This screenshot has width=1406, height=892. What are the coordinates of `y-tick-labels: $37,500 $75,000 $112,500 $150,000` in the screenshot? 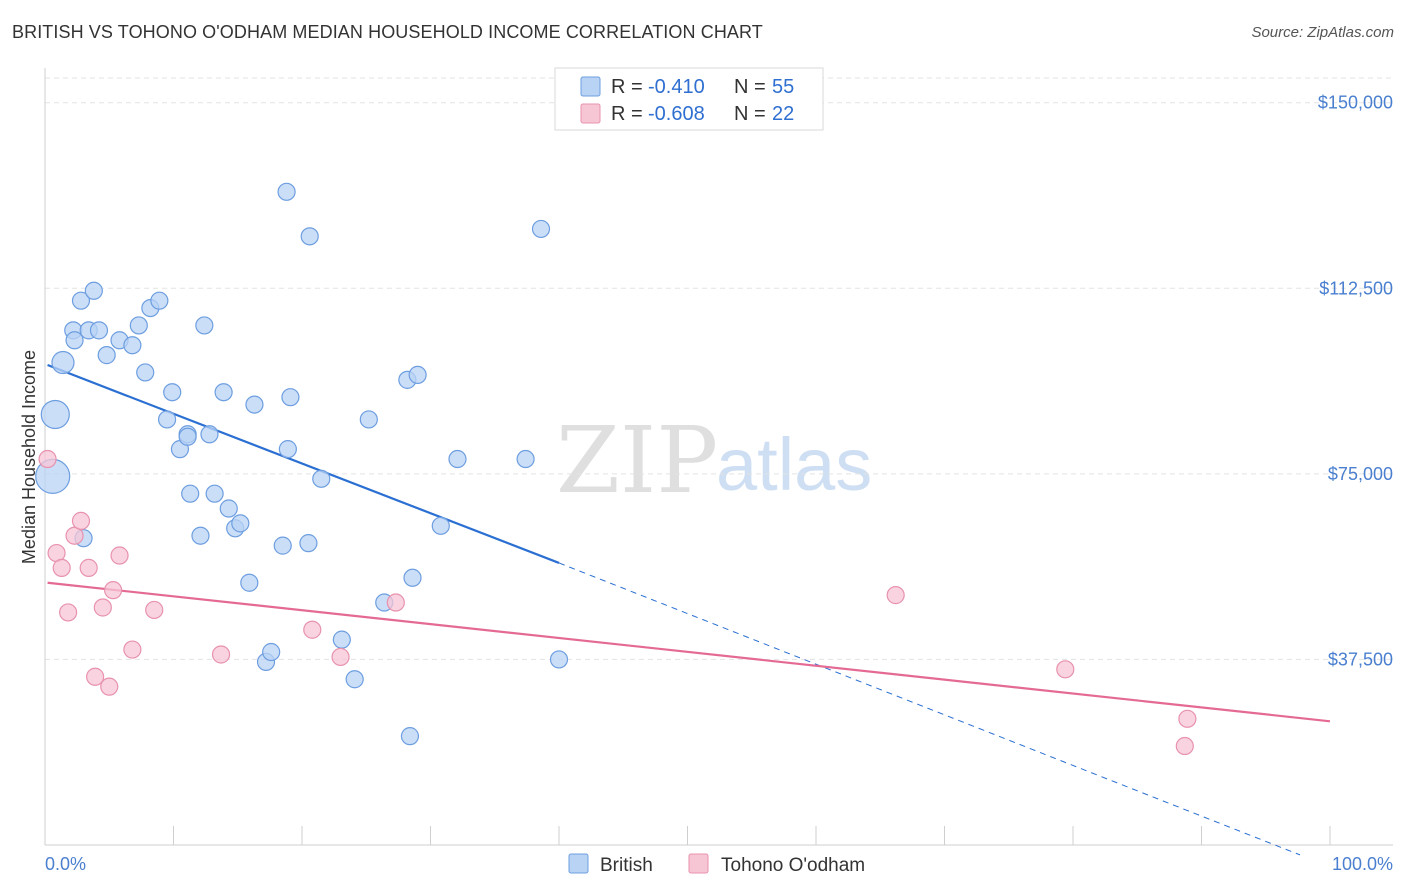 It's located at (1355, 381).